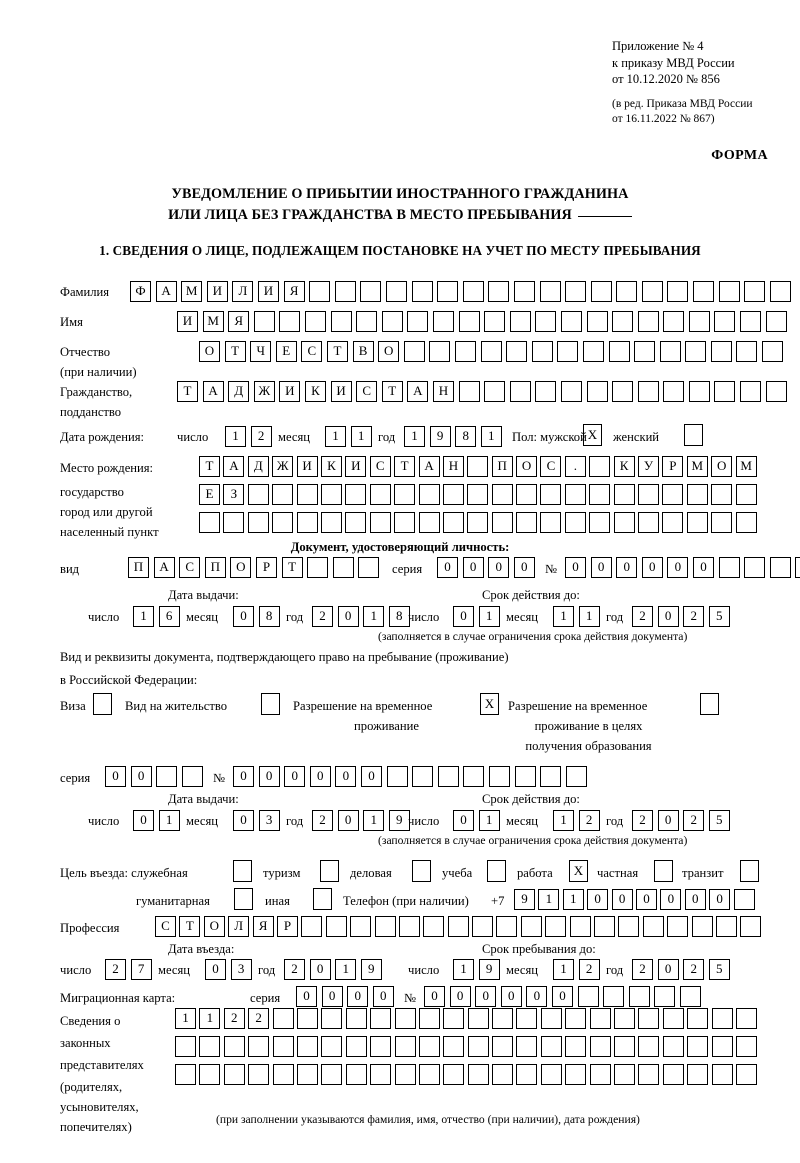 The image size is (800, 1163). Describe the element at coordinates (709, 704) in the screenshot. I see `permit-tempedu-checkbox` at that location.